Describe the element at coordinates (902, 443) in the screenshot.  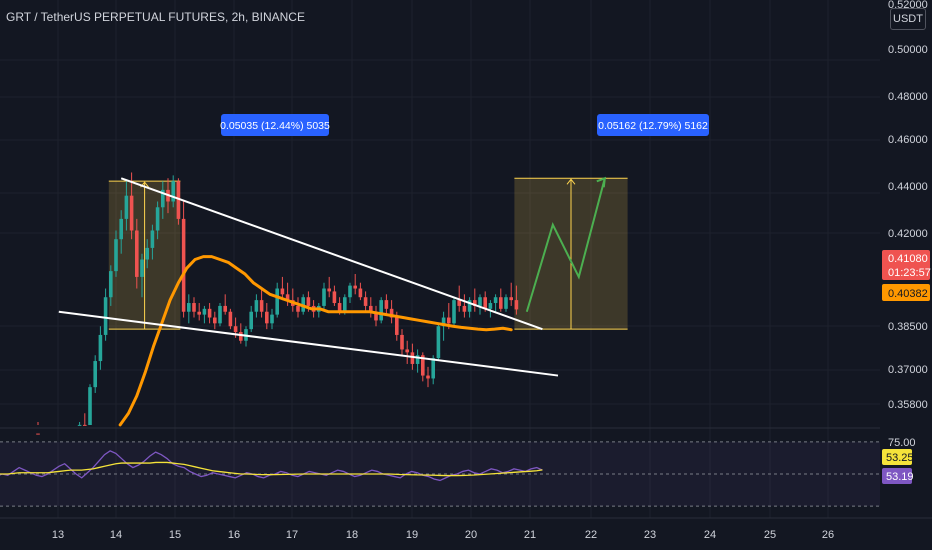
I see `rsi-upper-label: 75.00` at that location.